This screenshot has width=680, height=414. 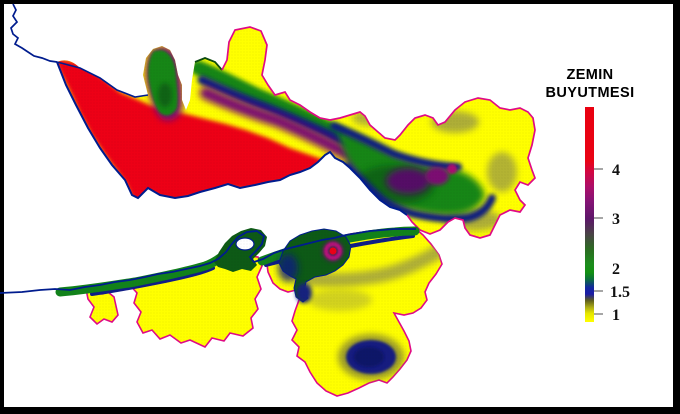 What do you see at coordinates (102, 79) in the screenshot?
I see `coastline-north-edge` at bounding box center [102, 79].